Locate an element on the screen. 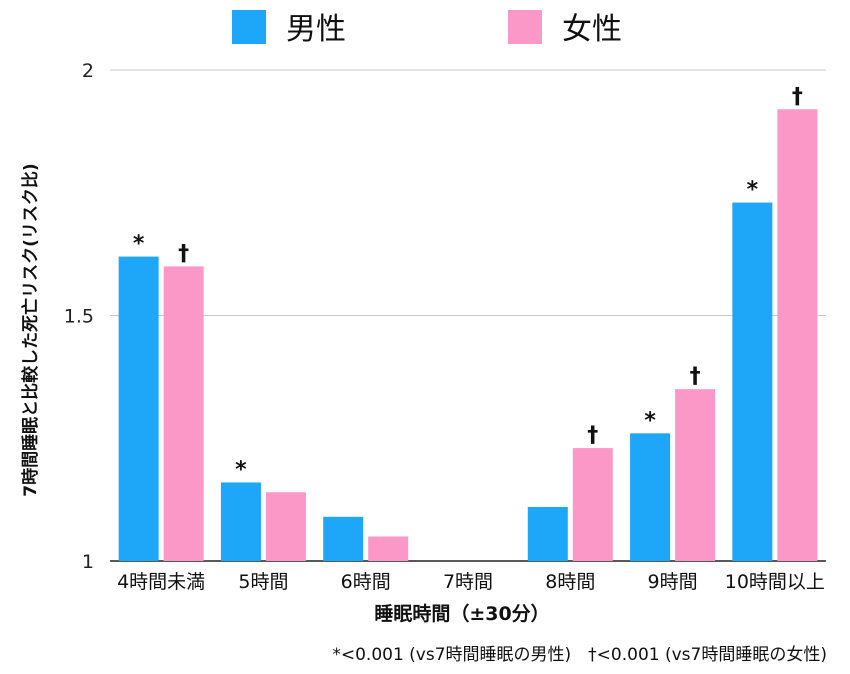  y-tick-label: 1 is located at coordinates (88, 562).